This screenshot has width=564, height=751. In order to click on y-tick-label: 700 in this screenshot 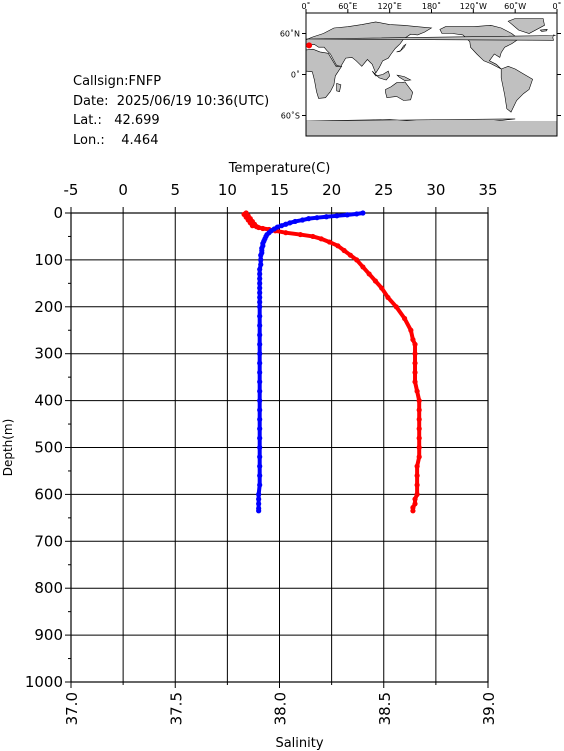, I will do `click(48, 541)`.